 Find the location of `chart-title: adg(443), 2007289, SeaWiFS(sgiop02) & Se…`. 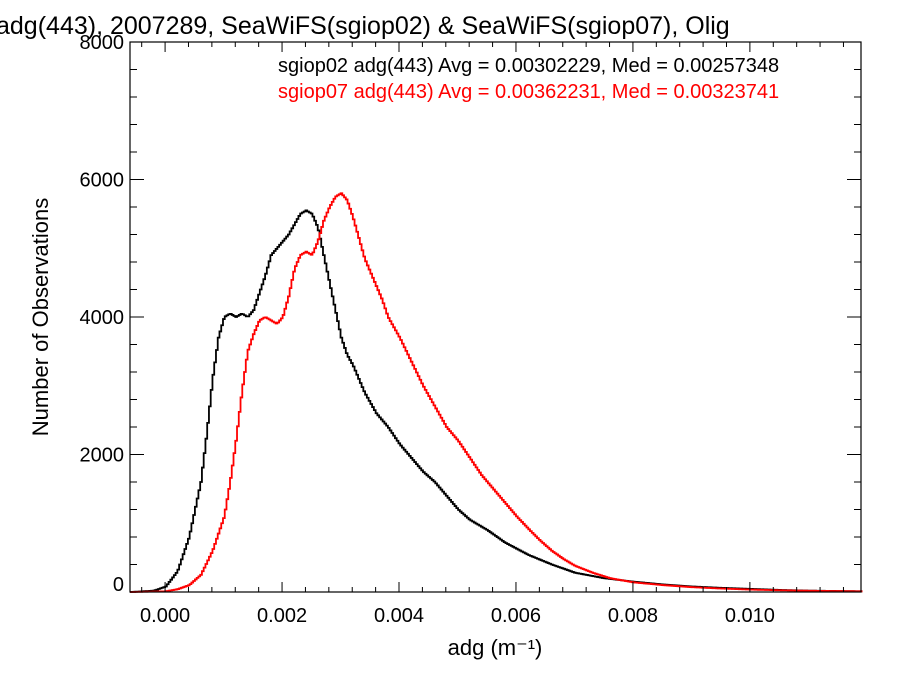

chart-title: adg(443), 2007289, SeaWiFS(sgiop02) & Se… is located at coordinates (365, 26).